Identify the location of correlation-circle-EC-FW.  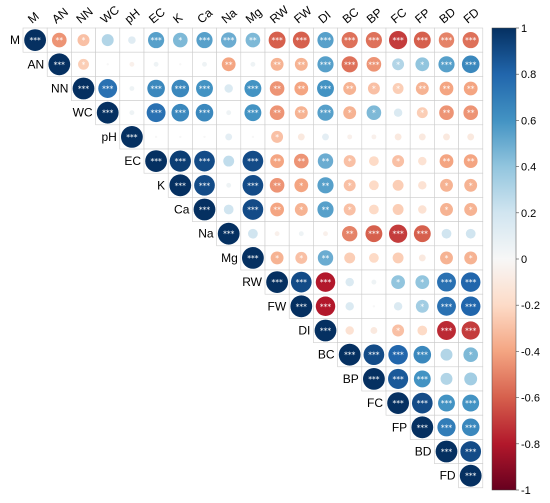
(301, 161).